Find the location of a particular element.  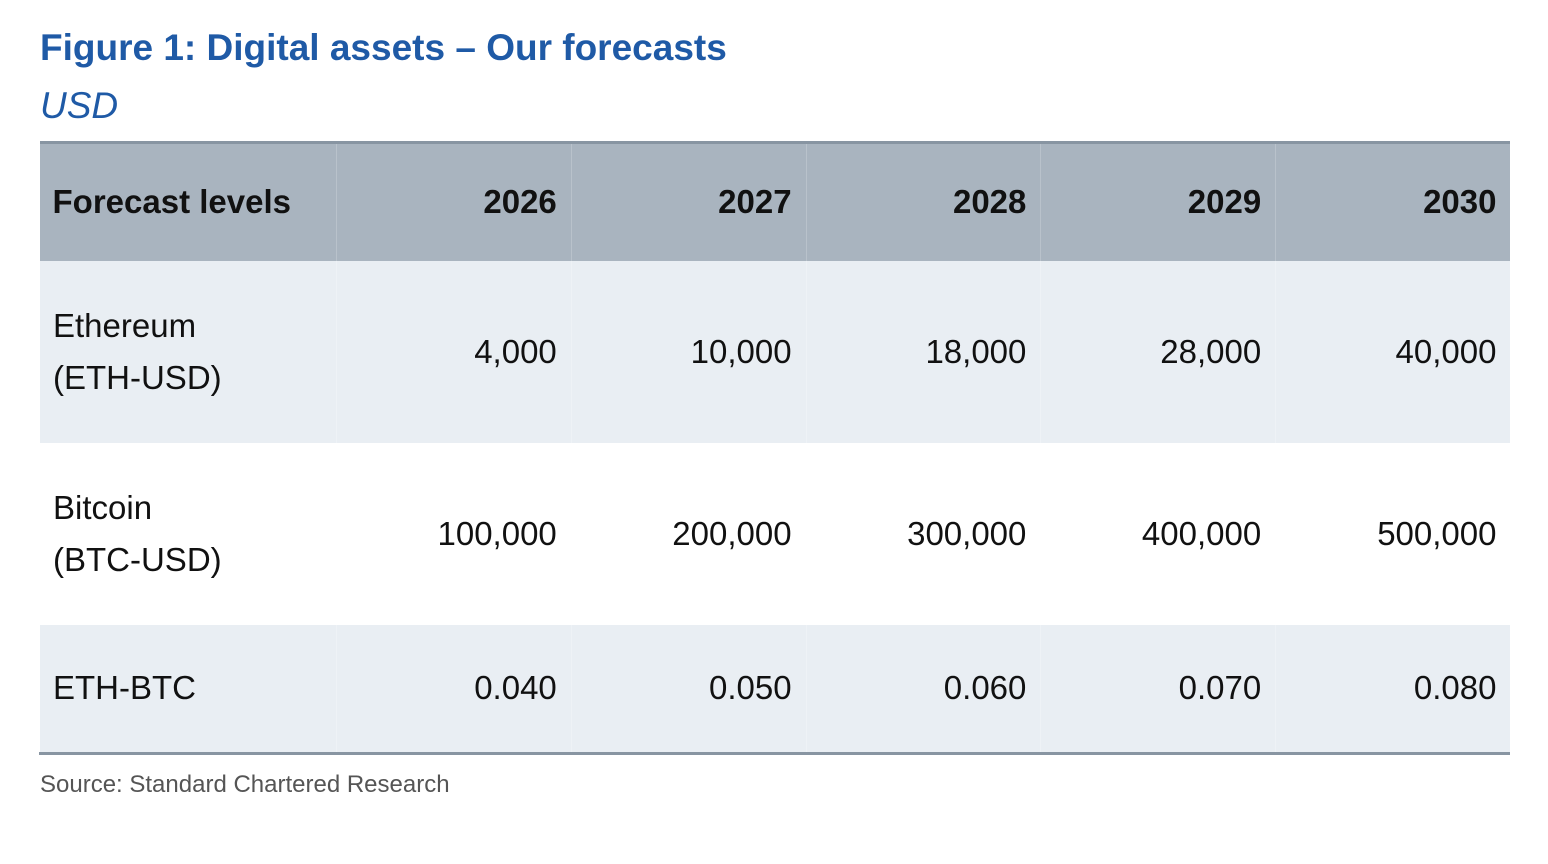

header-year-2027: 2027 is located at coordinates (688, 201).